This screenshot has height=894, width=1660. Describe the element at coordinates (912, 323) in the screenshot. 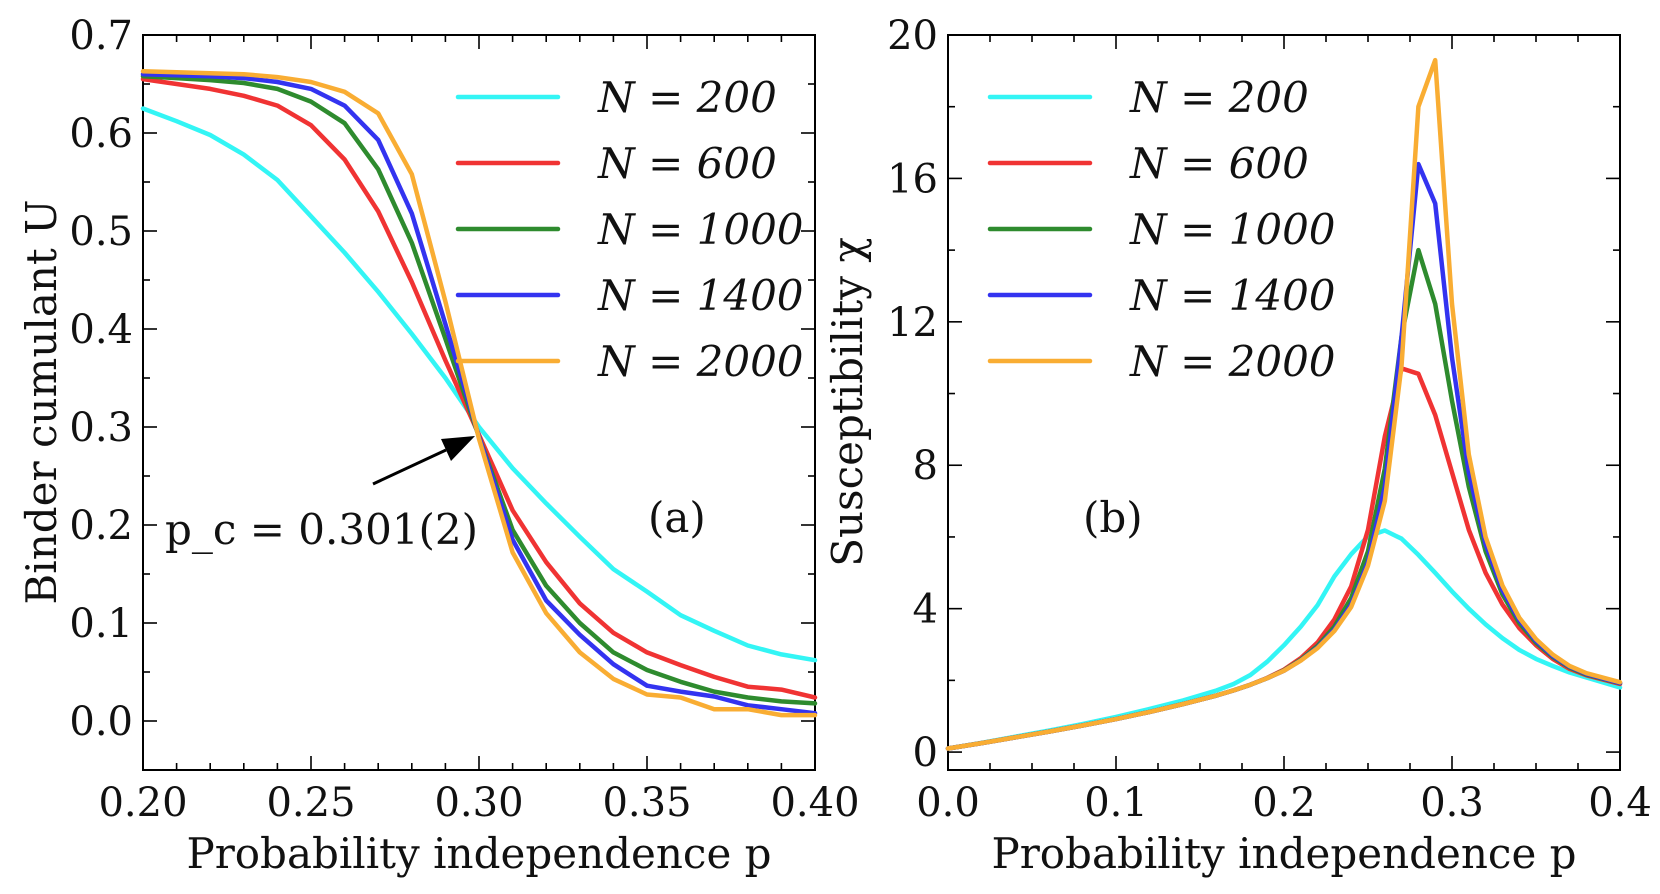

I see `y-tick-label: 12` at that location.